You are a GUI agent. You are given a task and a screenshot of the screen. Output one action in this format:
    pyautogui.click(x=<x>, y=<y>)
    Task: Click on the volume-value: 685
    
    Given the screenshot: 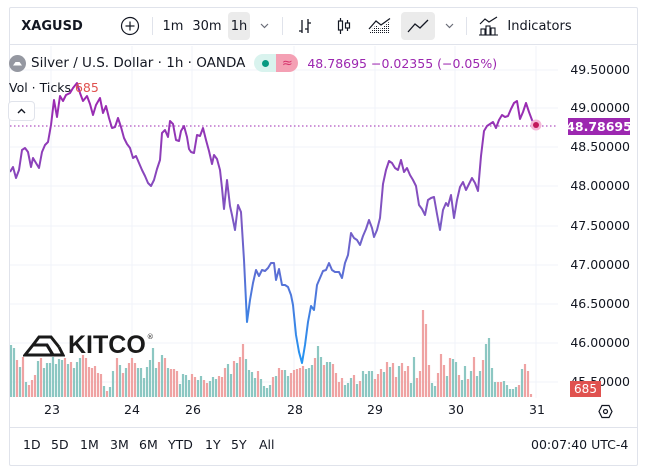 What is the action you would take?
    pyautogui.click(x=86, y=87)
    